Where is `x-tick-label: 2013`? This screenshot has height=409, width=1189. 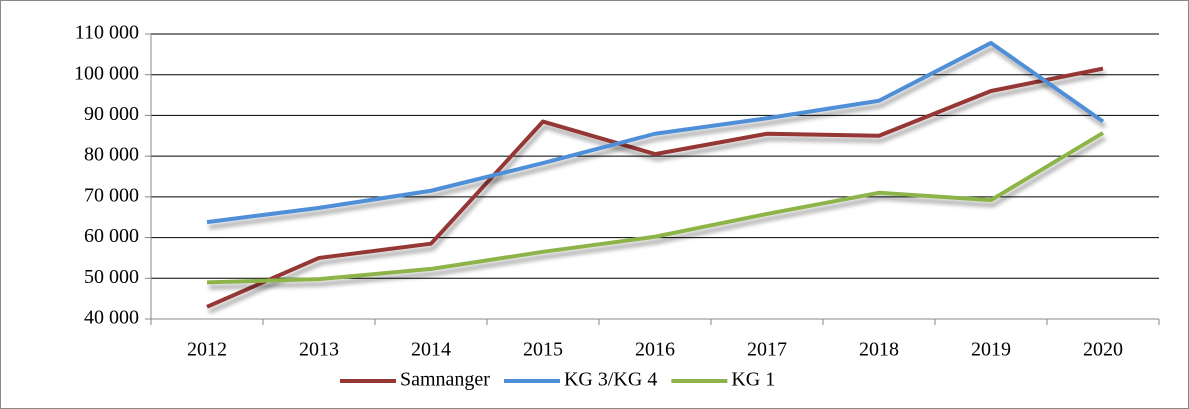
x-tick-label: 2013 is located at coordinates (319, 350).